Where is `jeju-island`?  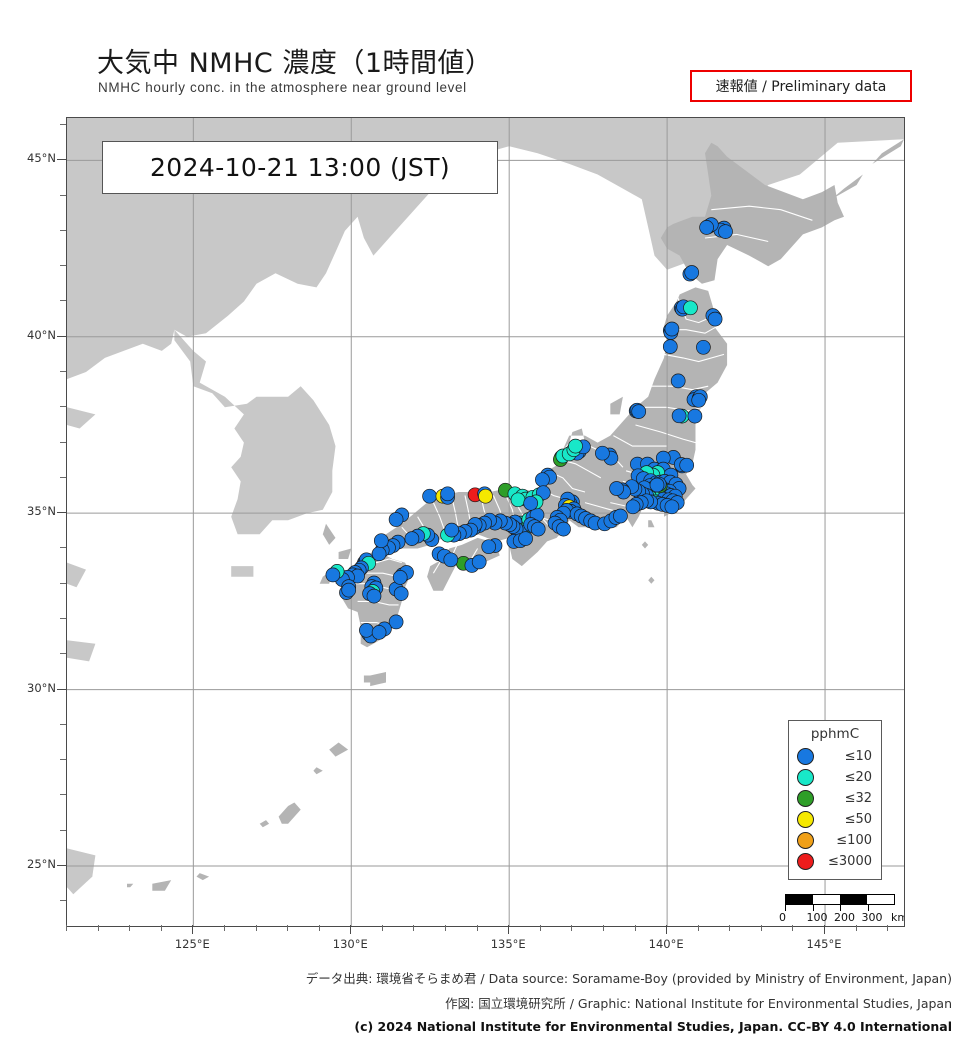
jeju-island is located at coordinates (242, 571).